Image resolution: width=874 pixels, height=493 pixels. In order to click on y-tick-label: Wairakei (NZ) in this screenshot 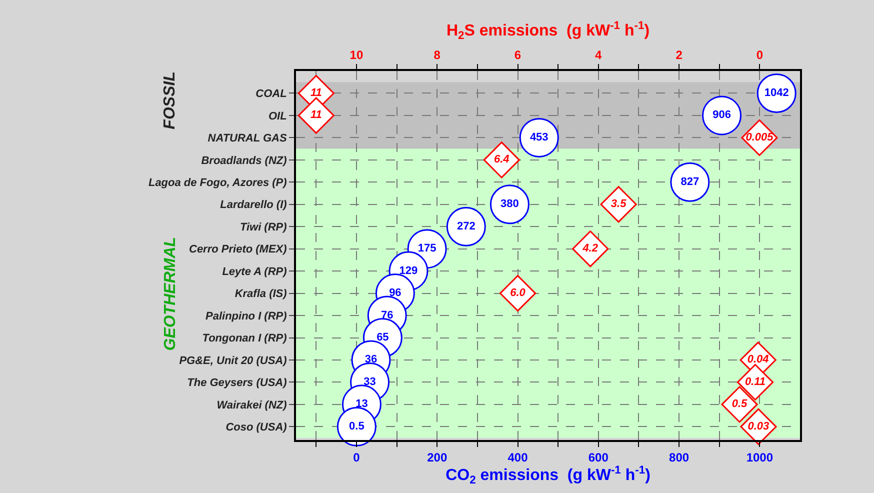, I will do `click(252, 405)`.